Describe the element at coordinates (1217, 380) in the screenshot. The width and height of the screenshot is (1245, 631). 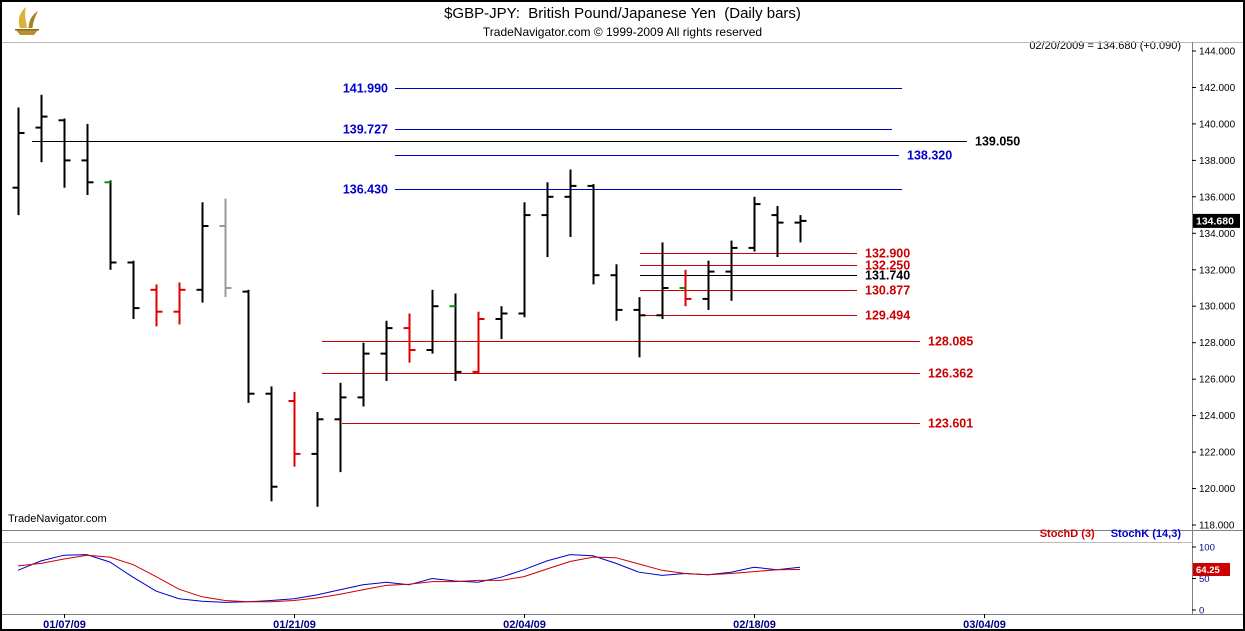
I see `price-axis-label: 126.000` at that location.